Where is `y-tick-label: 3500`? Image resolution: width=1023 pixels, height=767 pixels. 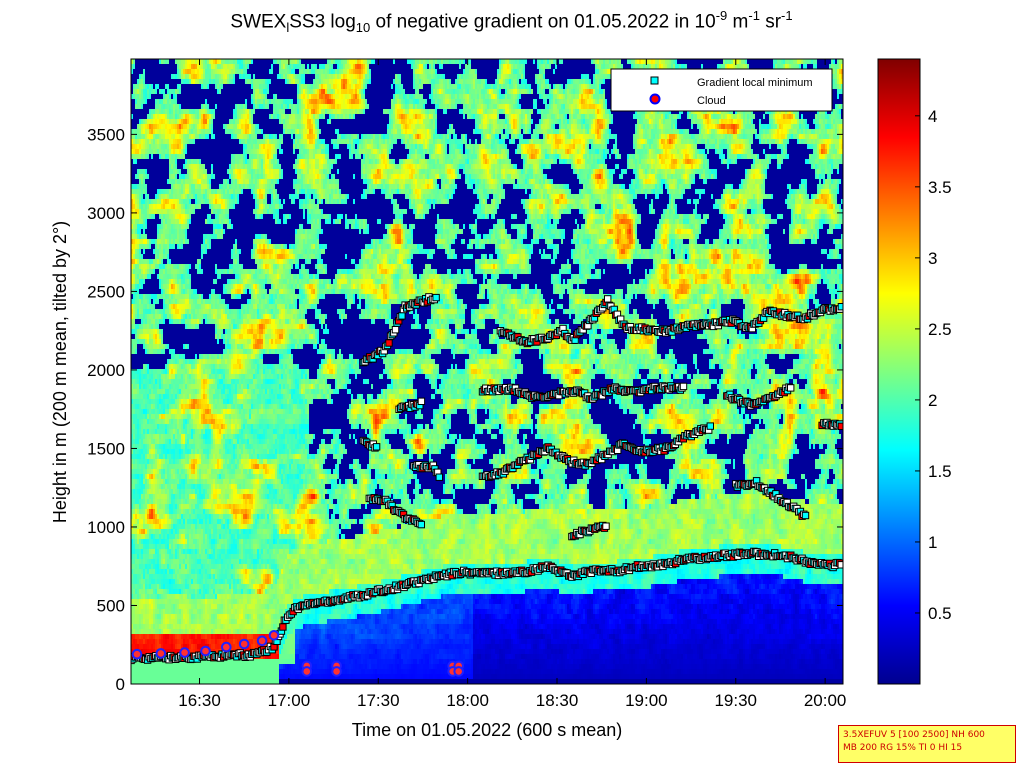 y-tick-label: 3500 is located at coordinates (106, 134).